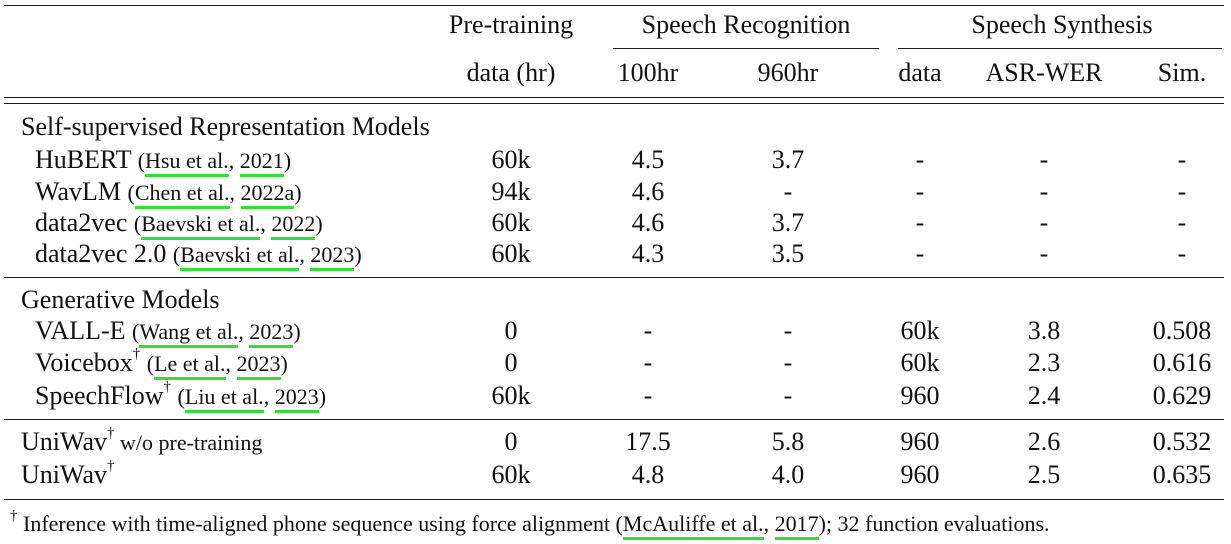  I want to click on model-name: data2vec 2.0, so click(101, 253).